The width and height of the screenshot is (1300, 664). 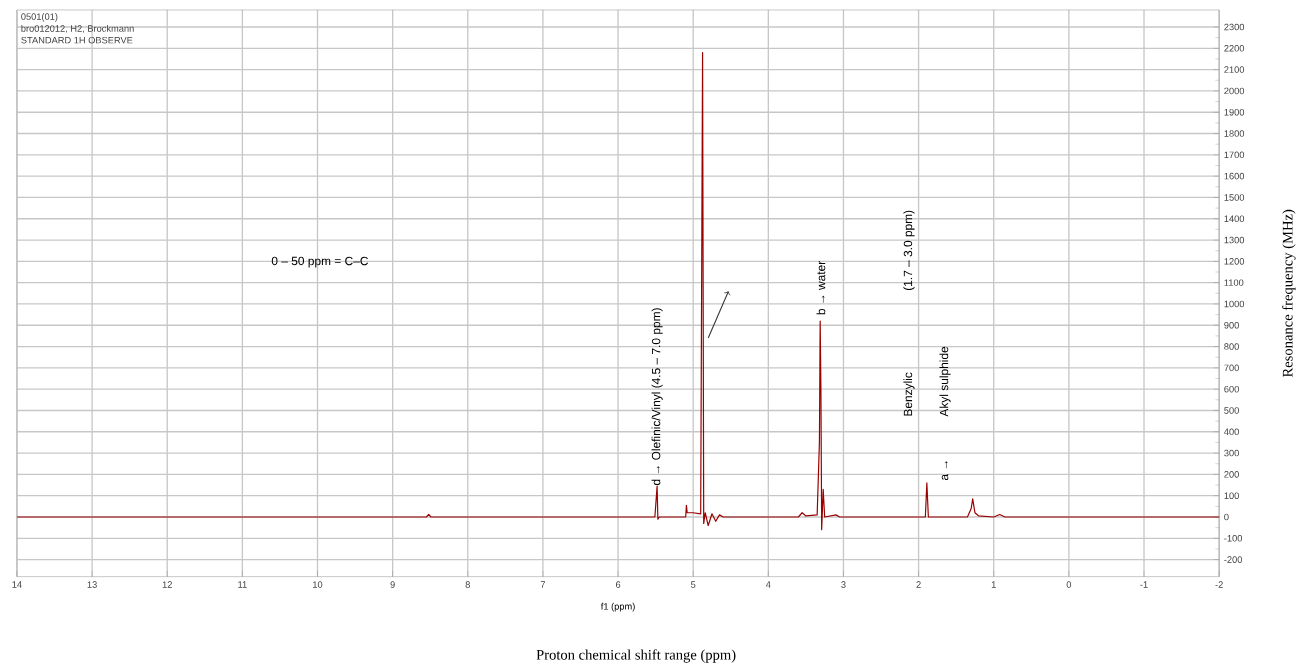 What do you see at coordinates (1289, 293) in the screenshot?
I see `y-axis-title: Resonance frequency (MHz)` at bounding box center [1289, 293].